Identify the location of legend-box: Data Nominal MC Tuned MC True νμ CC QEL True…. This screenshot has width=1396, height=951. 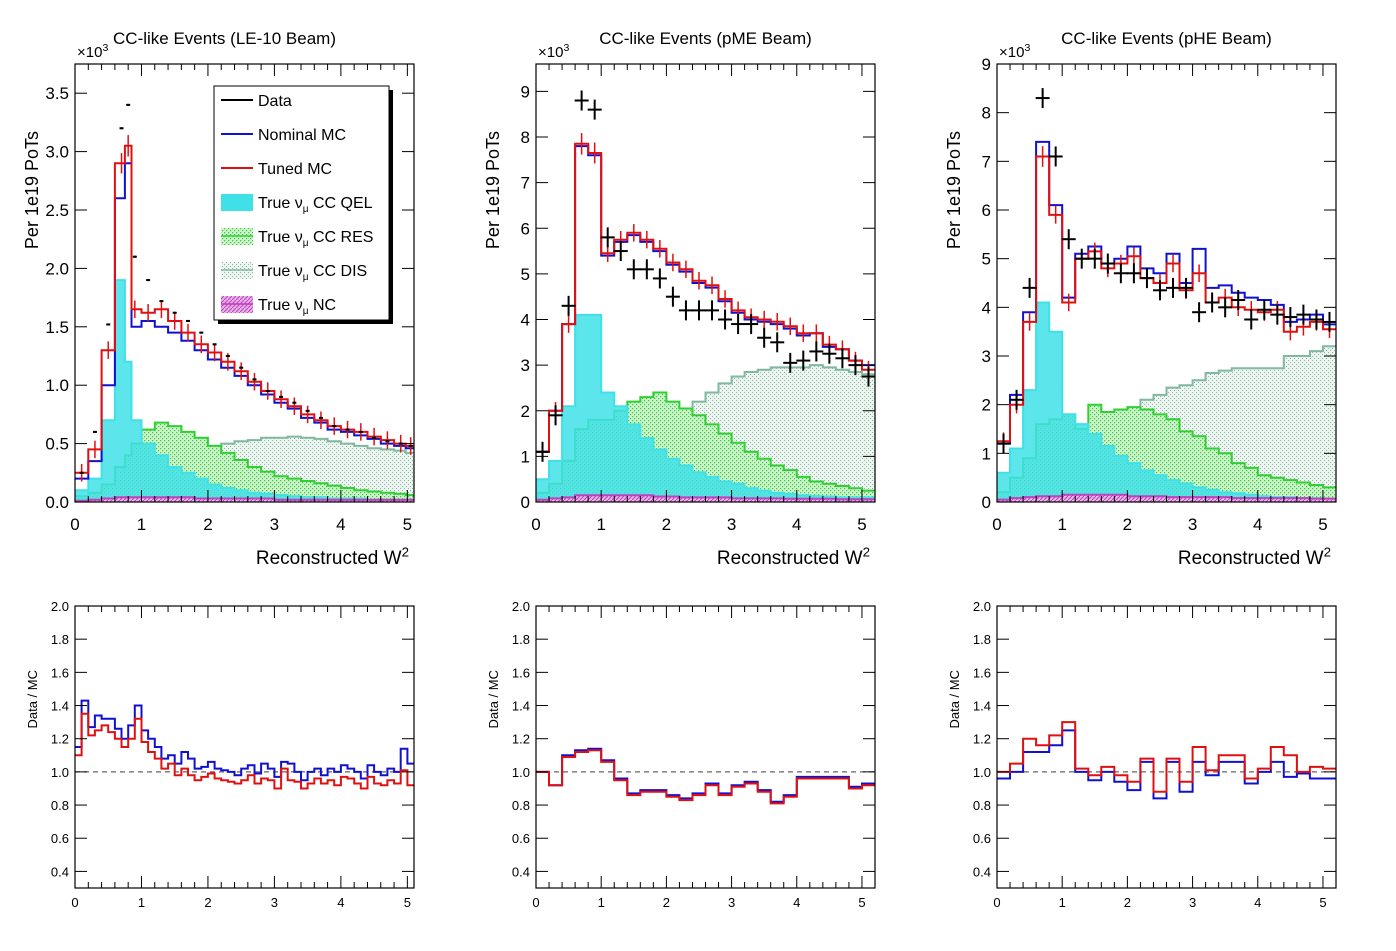
(303, 204).